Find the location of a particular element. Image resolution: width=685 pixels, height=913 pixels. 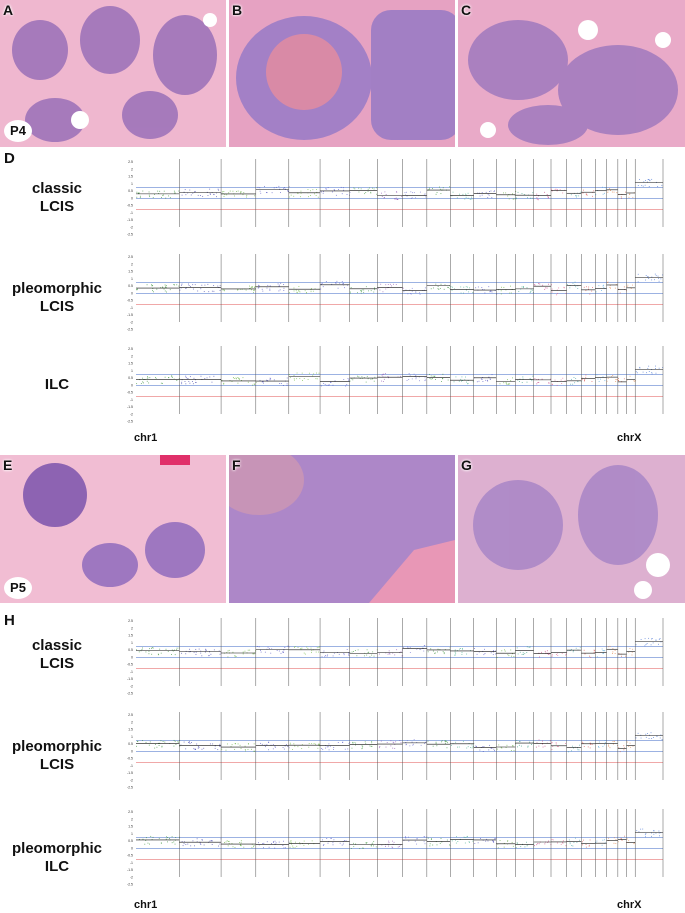

histology-panel-a: A P4 is located at coordinates (113, 73).